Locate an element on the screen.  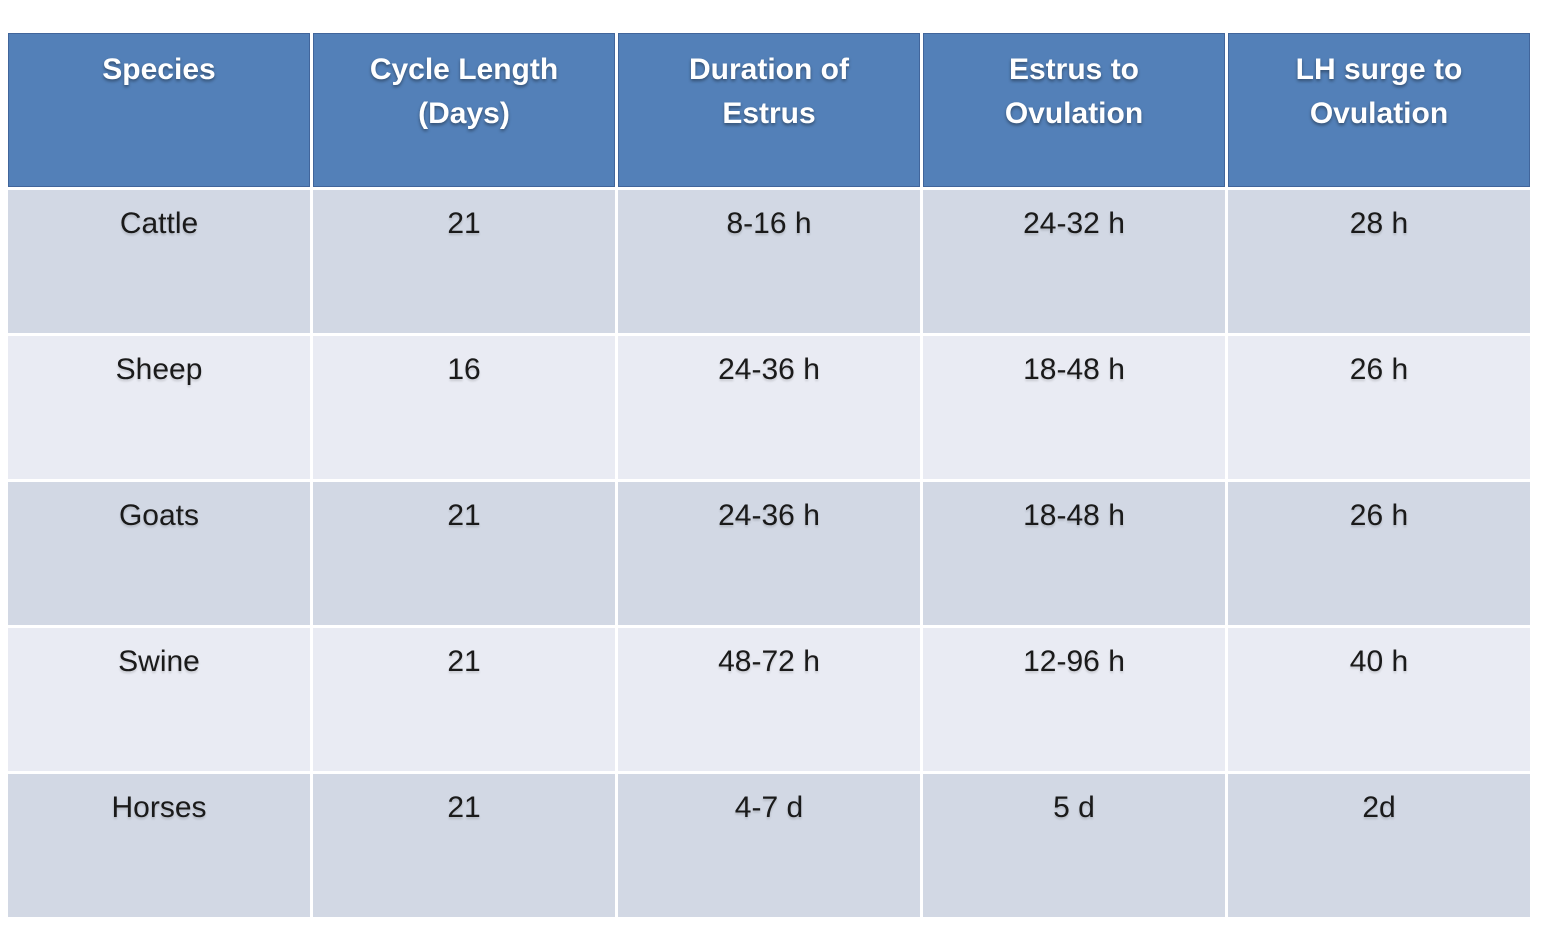
table-row-sheep: Sheep 16 24-36 h 18-48 h 26 h is located at coordinates (769, 407).